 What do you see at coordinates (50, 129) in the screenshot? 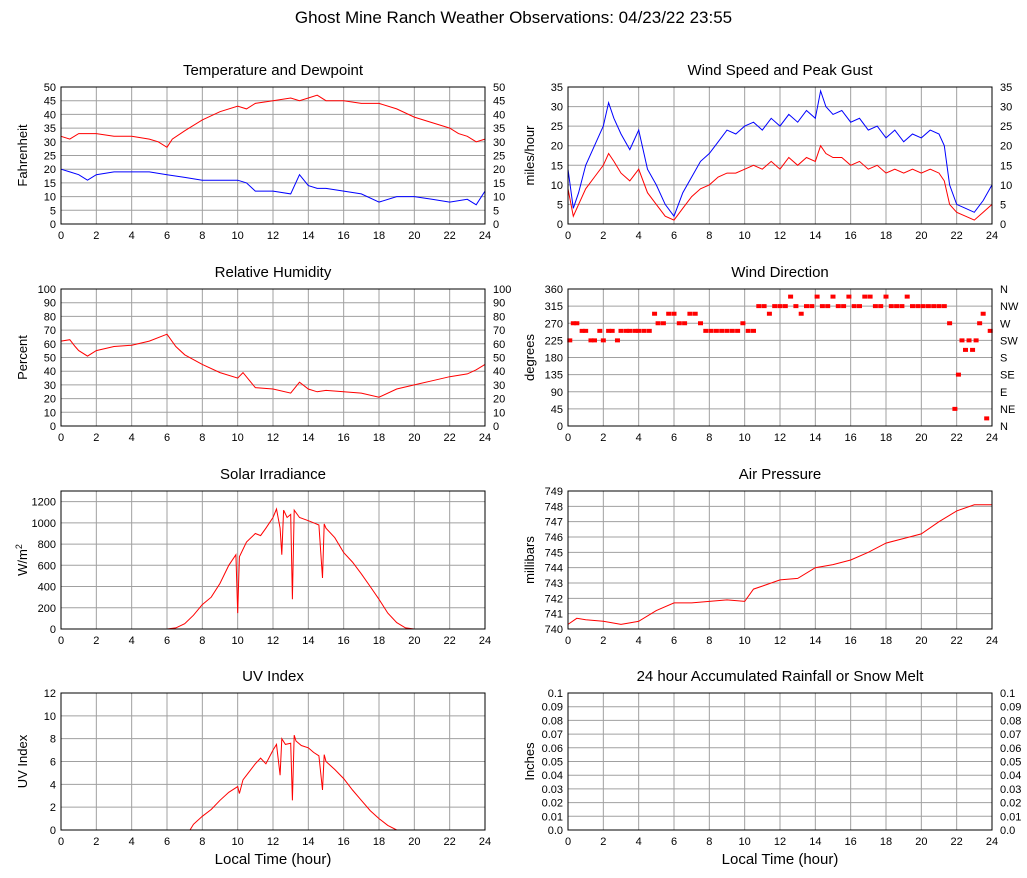
I see `y-tick-label: 35` at bounding box center [50, 129].